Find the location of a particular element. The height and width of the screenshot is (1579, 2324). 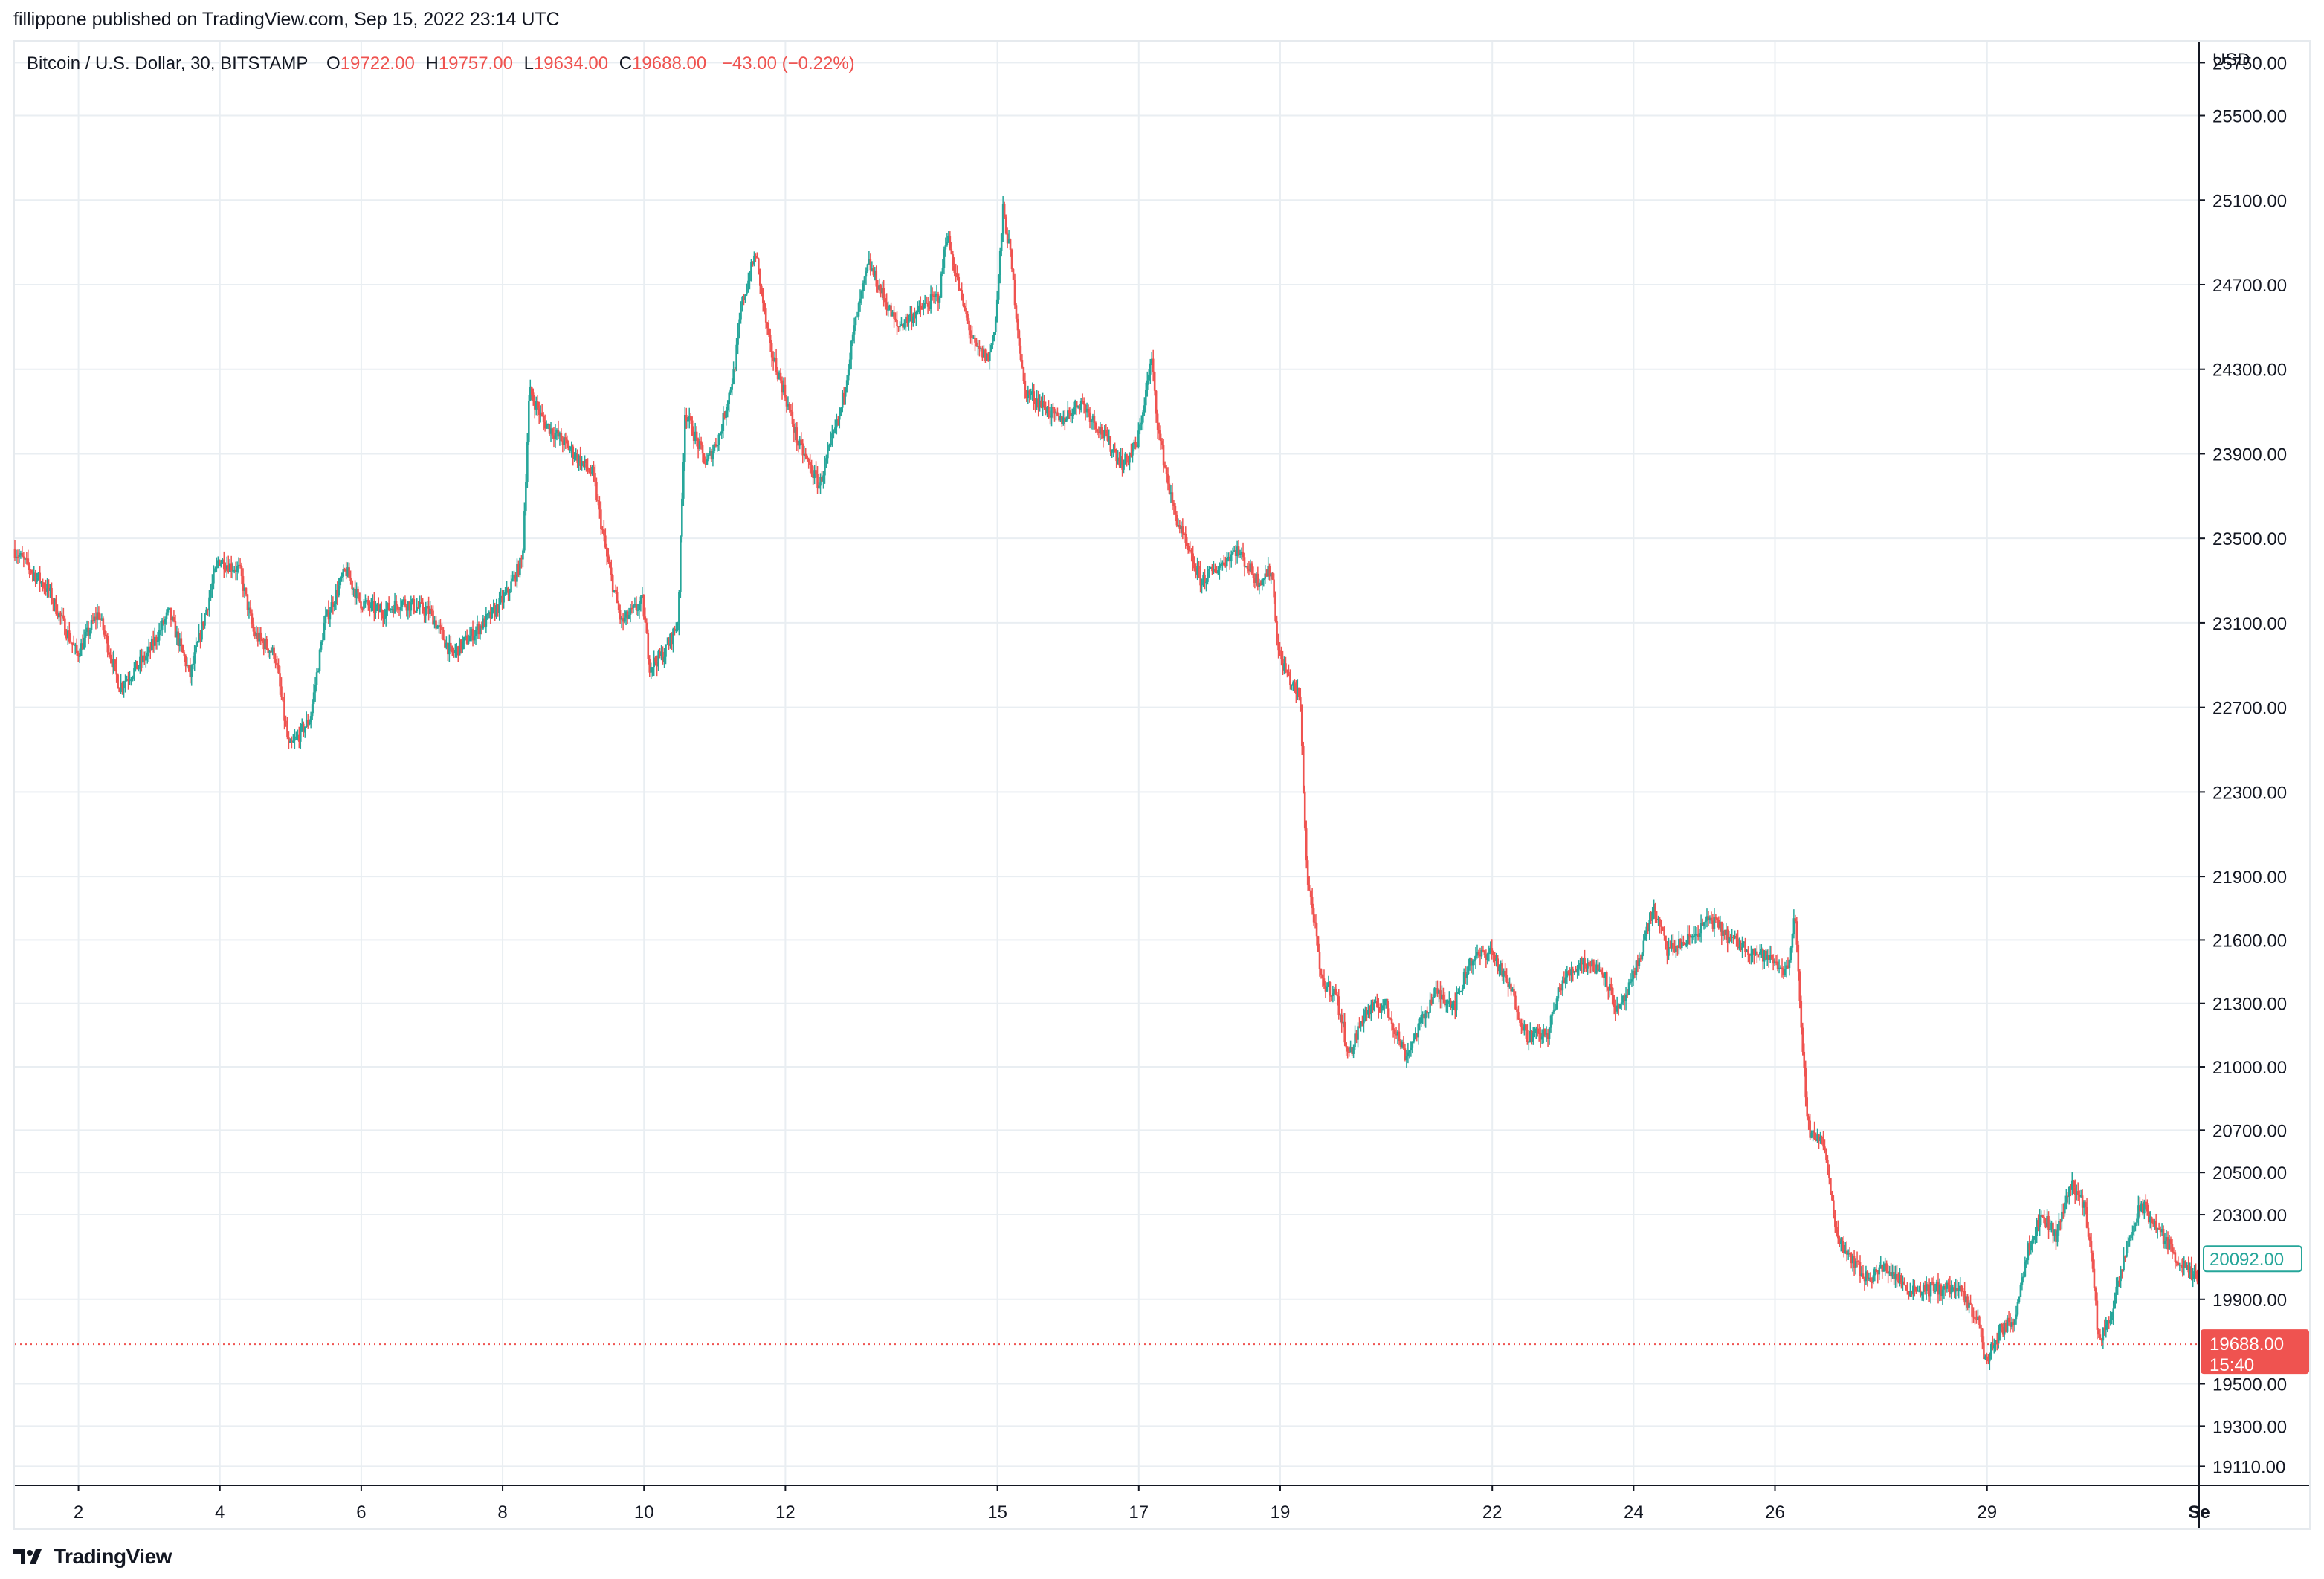

time-scale: 2 4 6 8 10 12 15 17 19 22 24 26 29 Se is located at coordinates (1142, 1504).